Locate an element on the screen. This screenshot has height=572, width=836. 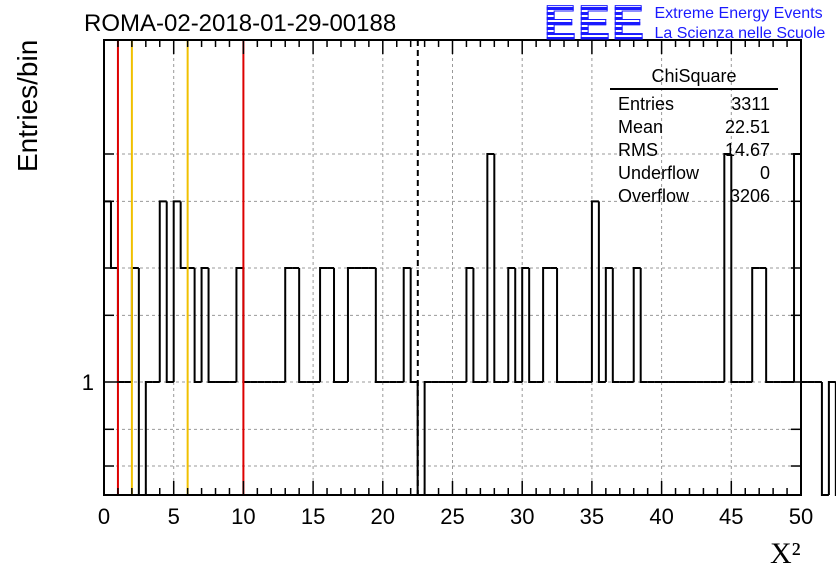
logo-line-1: Extreme Energy Events is located at coordinates (738, 13).